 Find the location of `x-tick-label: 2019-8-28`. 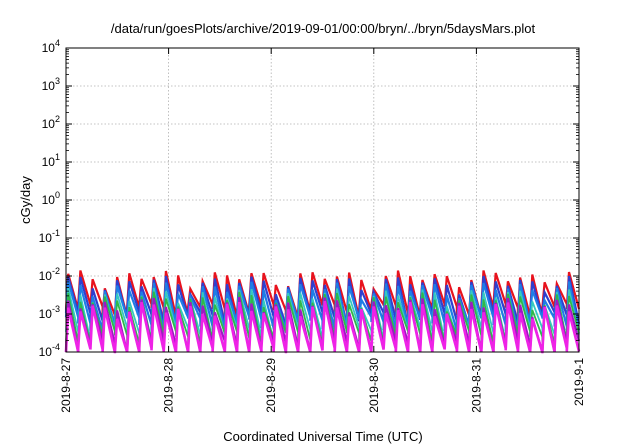

x-tick-label: 2019-8-28 is located at coordinates (169, 385).